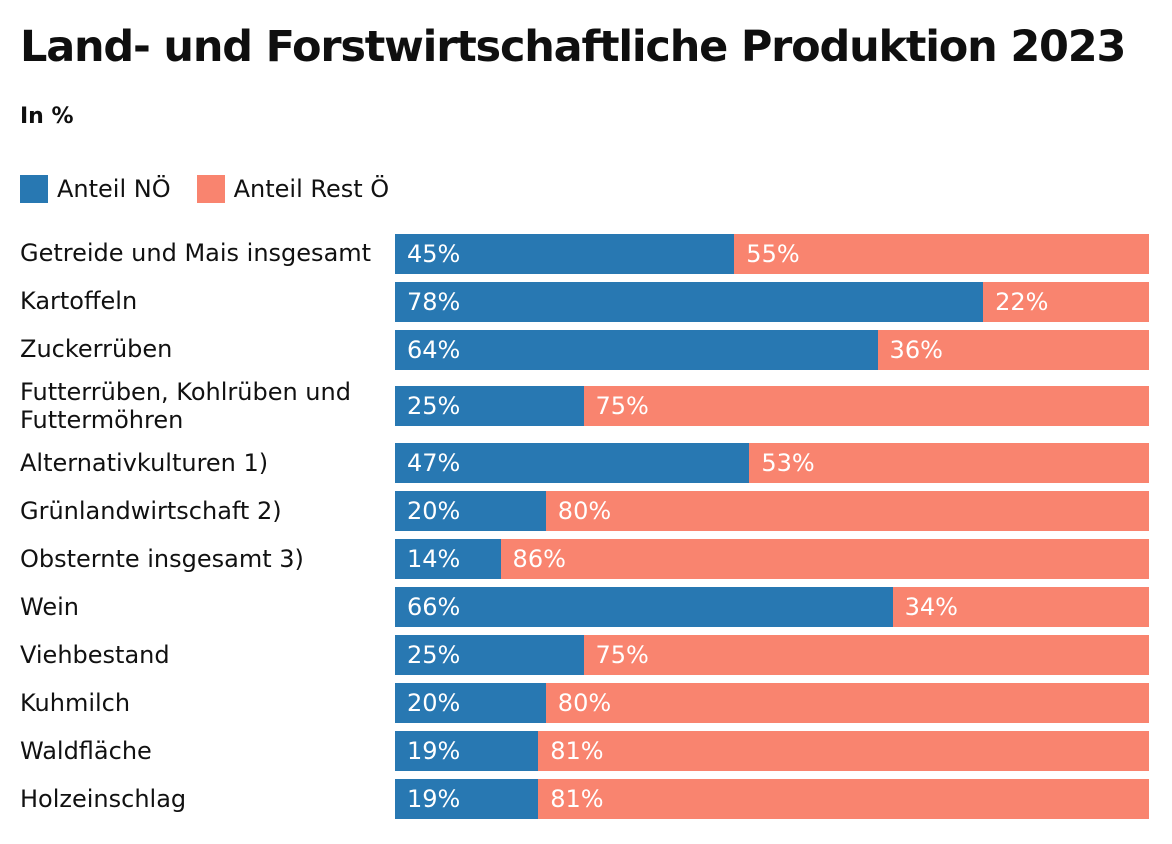  I want to click on chart-row: Zuckerrüben 64% 36%, so click(584, 349).